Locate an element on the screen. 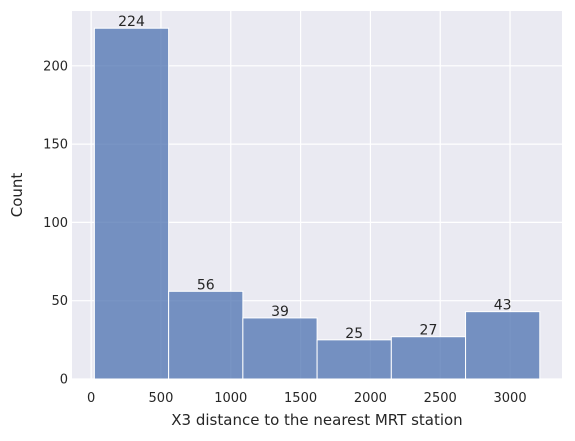 The height and width of the screenshot is (441, 575). y-tick-label: 150 is located at coordinates (55, 145).